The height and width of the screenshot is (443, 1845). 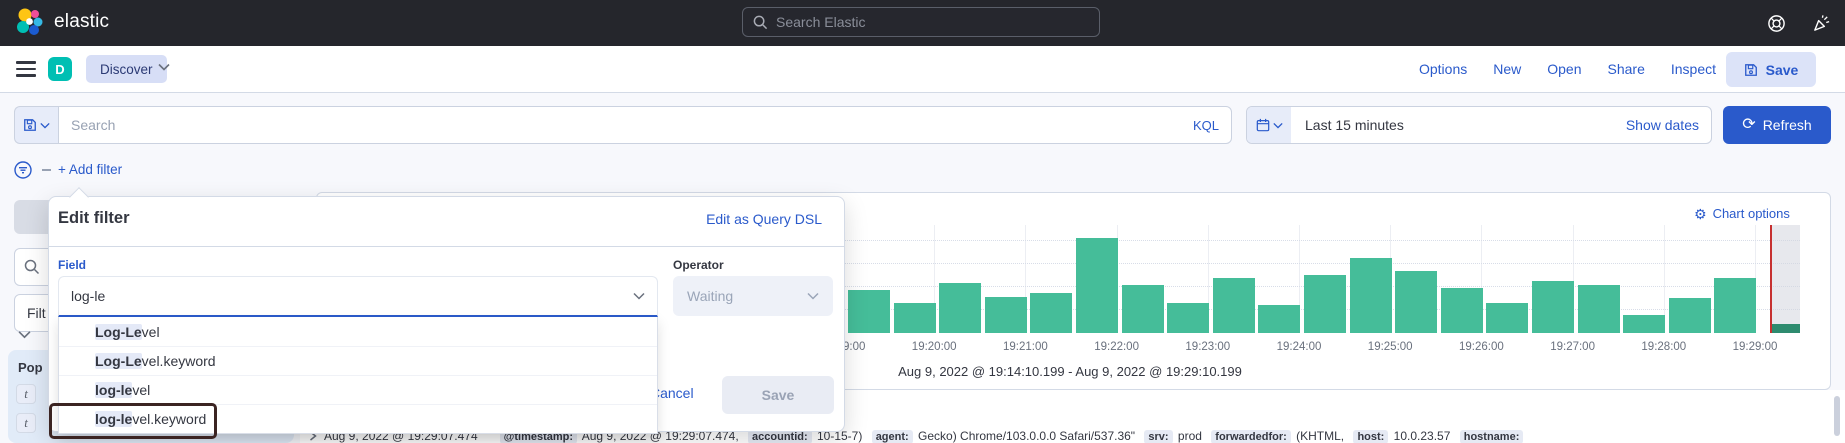 I want to click on save-query-icon, so click(x=30, y=125).